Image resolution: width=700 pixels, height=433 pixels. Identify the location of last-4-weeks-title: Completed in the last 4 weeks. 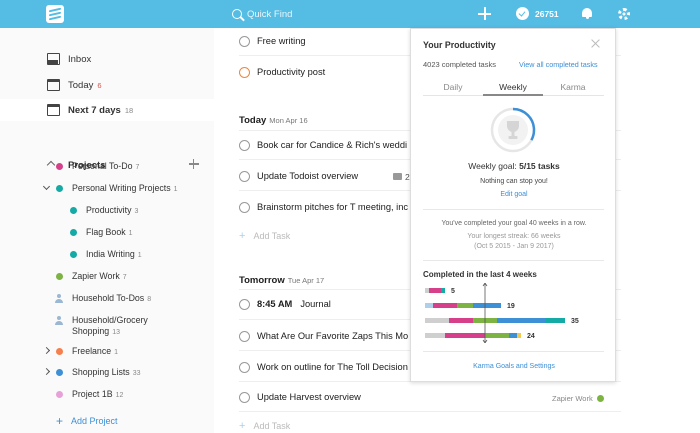
(480, 274).